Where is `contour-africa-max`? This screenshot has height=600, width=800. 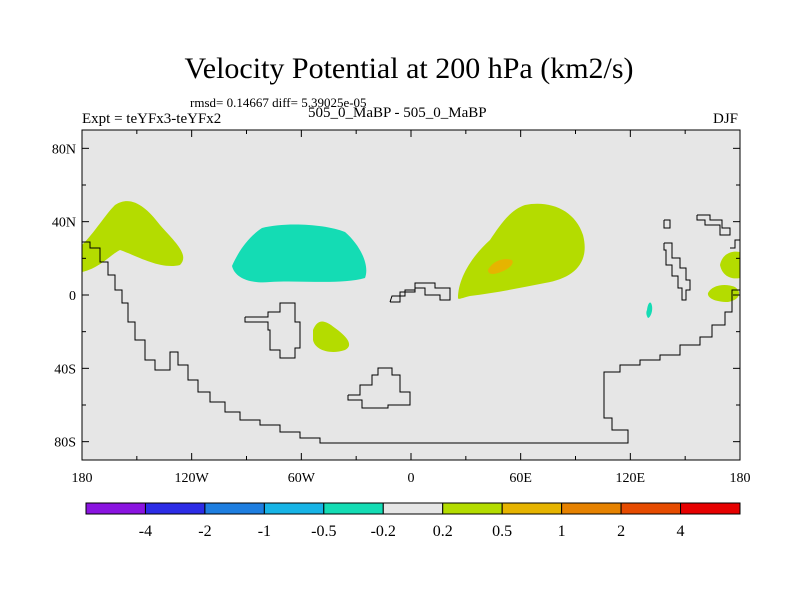
contour-africa-max is located at coordinates (500, 266).